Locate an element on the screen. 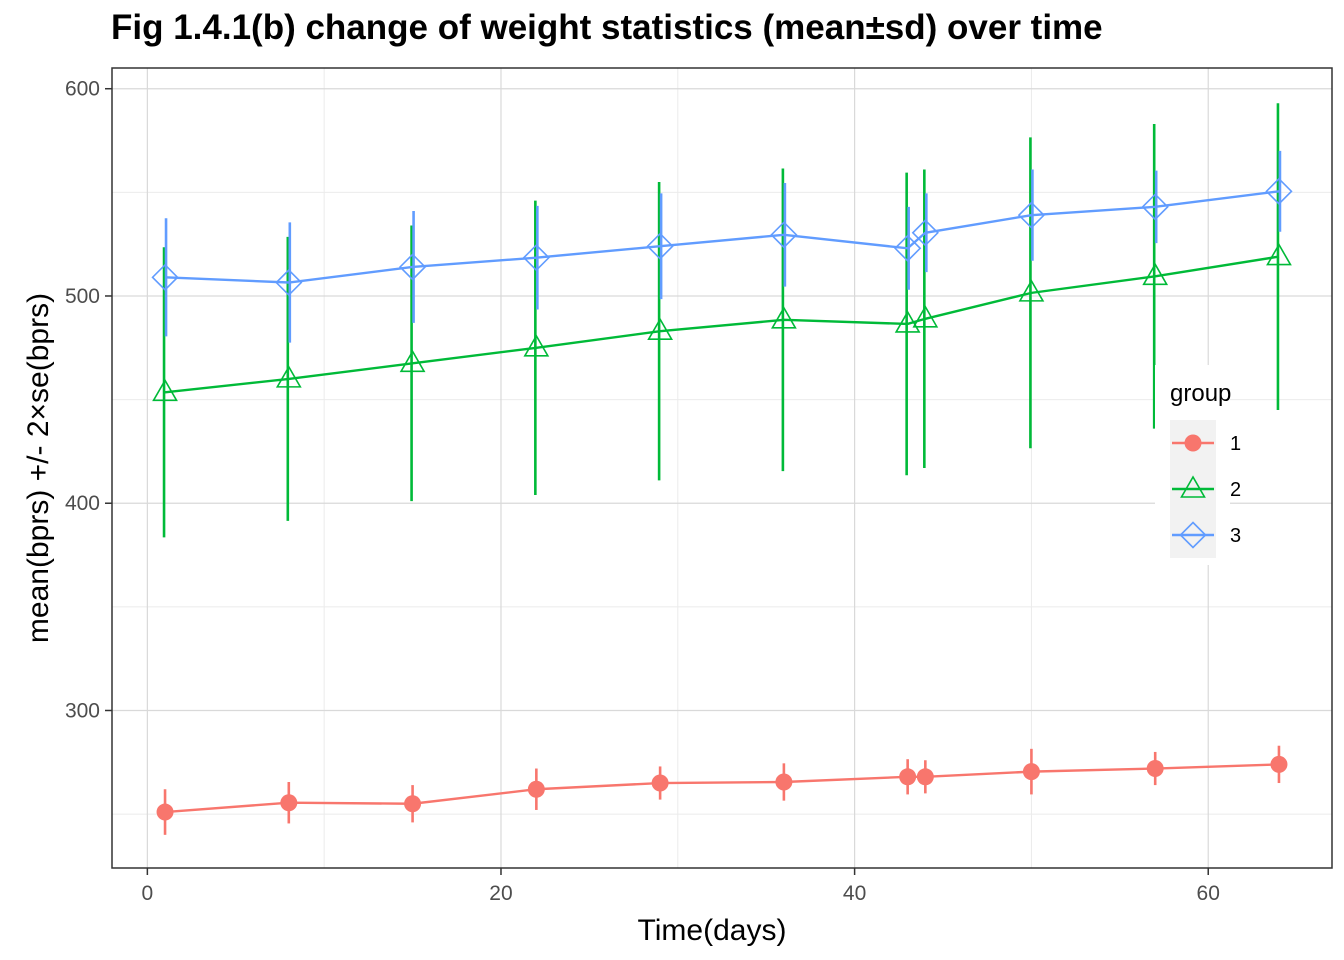  y-tick-label: 500 is located at coordinates (82, 296).